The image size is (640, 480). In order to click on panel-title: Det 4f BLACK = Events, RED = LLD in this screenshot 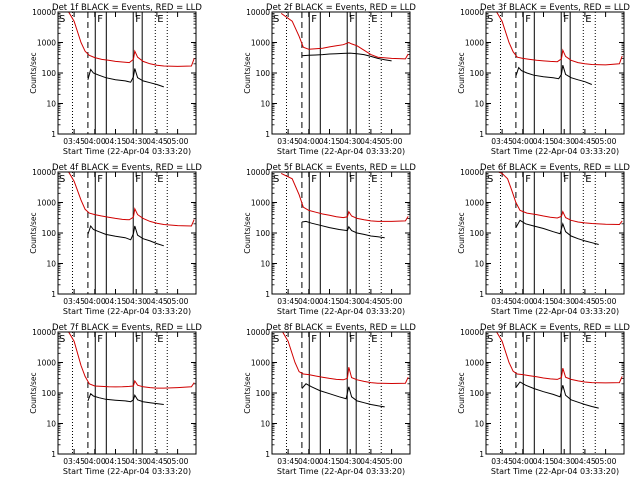, I will do `click(127, 168)`.